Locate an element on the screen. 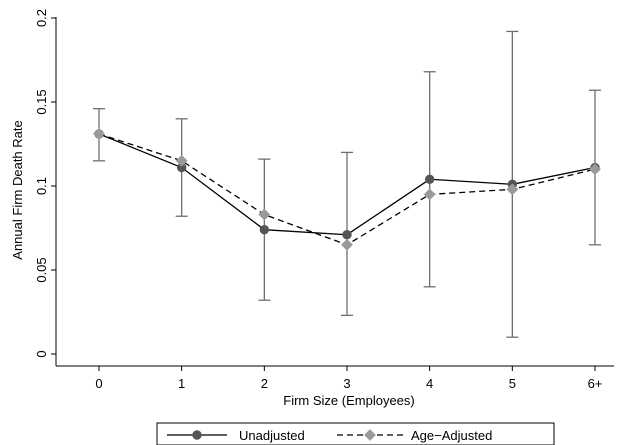  y-axis-ticks: 0 0.05 0.1 0.15 0.2 is located at coordinates (45, 183).